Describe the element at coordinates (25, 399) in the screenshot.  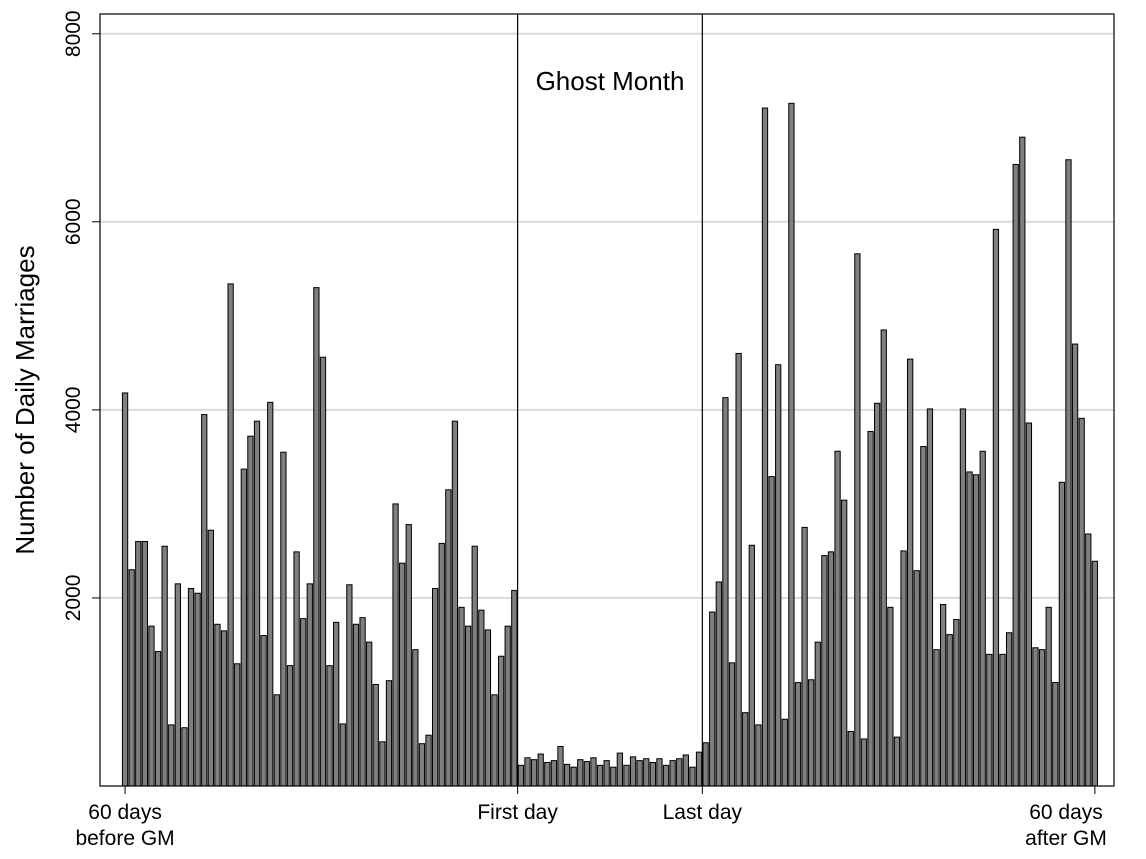
I see `y-axis-title: Number of Daily Marriages` at that location.